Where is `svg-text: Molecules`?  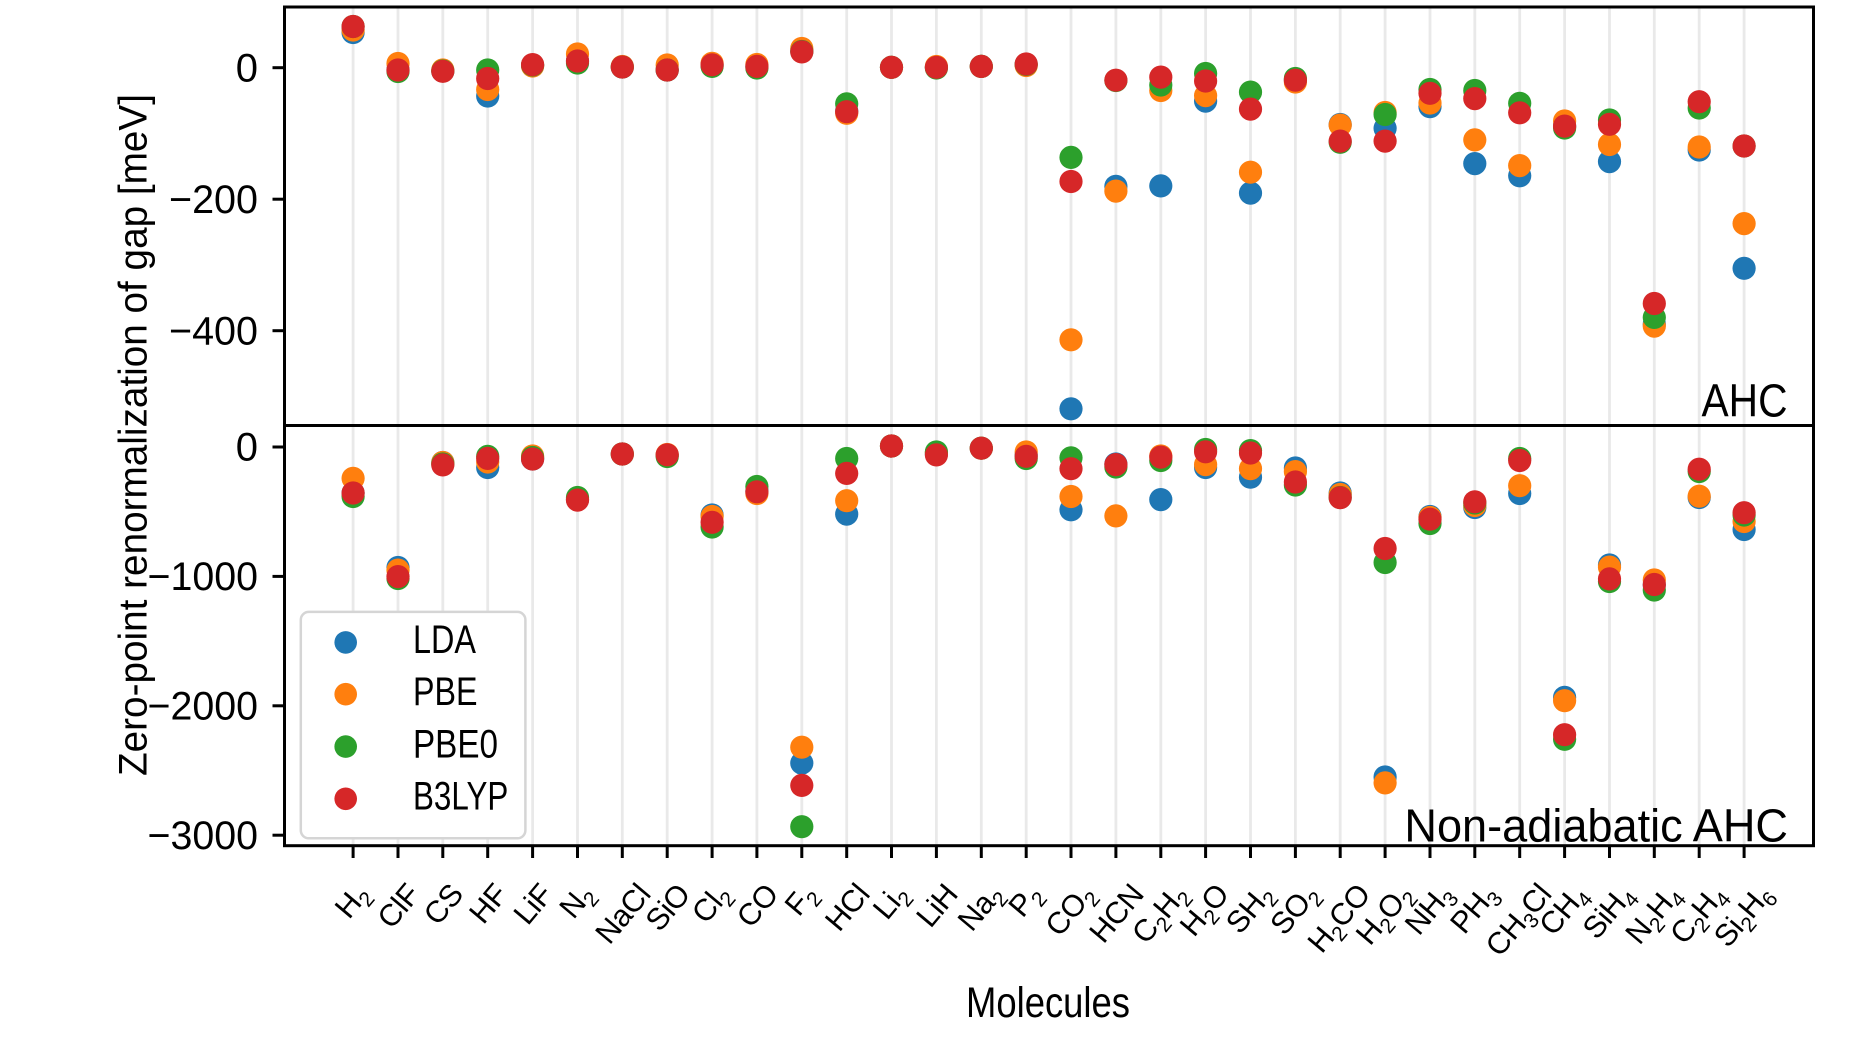
svg-text: Molecules is located at coordinates (1048, 1003).